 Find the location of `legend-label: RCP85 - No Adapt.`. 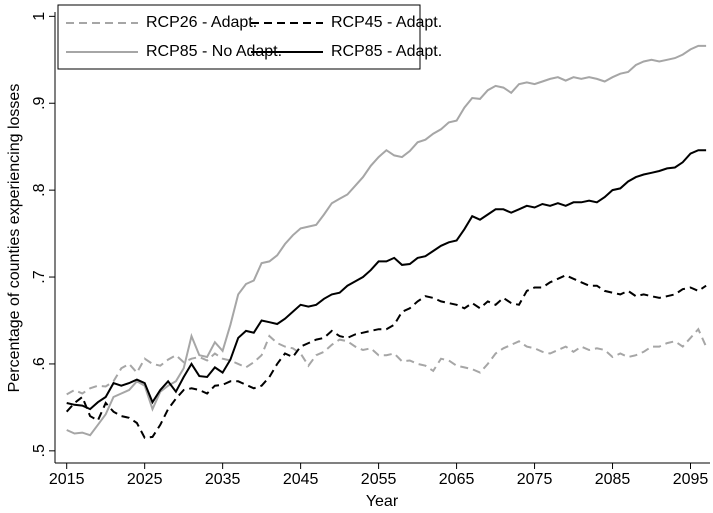

legend-label: RCP85 - No Adapt. is located at coordinates (214, 51).